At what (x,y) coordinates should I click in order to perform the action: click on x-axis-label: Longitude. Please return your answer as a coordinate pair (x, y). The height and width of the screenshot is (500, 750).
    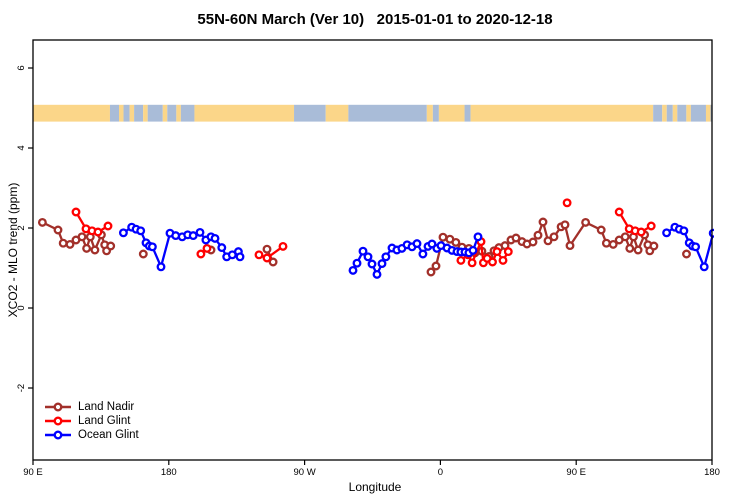
    Looking at the image, I should click on (375, 487).